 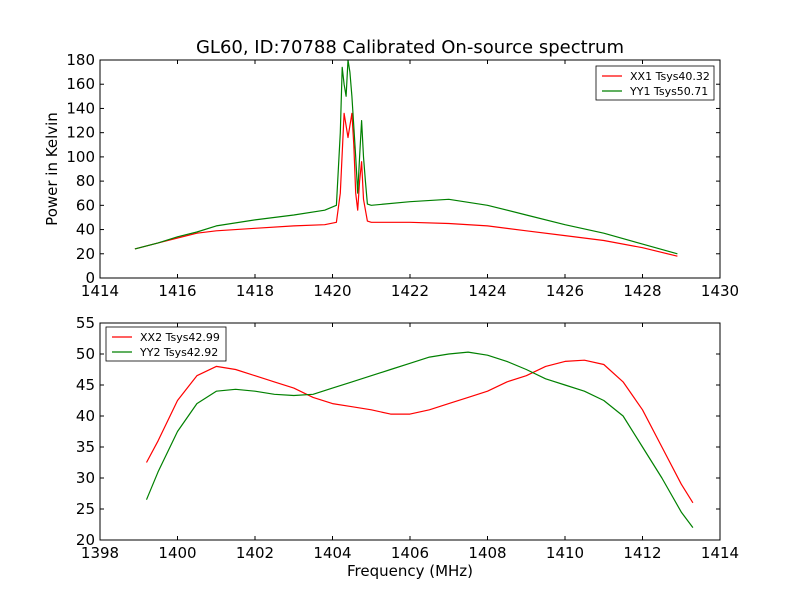 What do you see at coordinates (565, 291) in the screenshot?
I see `x-tick-label: 1426` at bounding box center [565, 291].